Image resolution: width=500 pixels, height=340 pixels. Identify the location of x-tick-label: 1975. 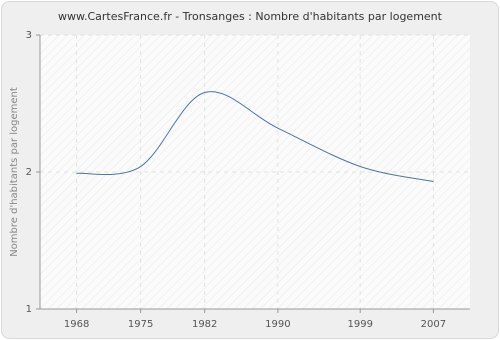
(140, 324).